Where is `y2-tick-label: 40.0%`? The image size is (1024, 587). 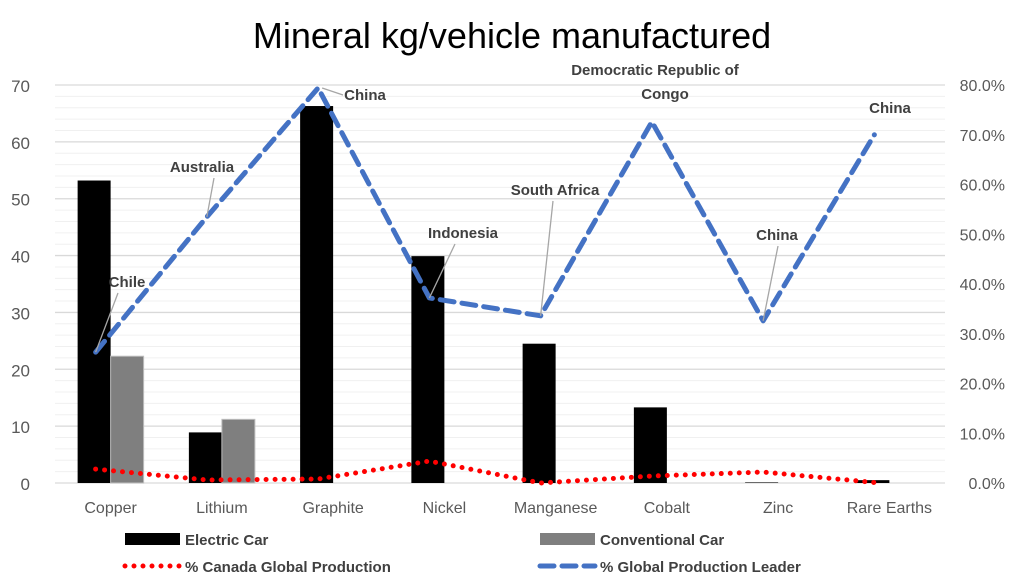
y2-tick-label: 40.0% is located at coordinates (982, 285).